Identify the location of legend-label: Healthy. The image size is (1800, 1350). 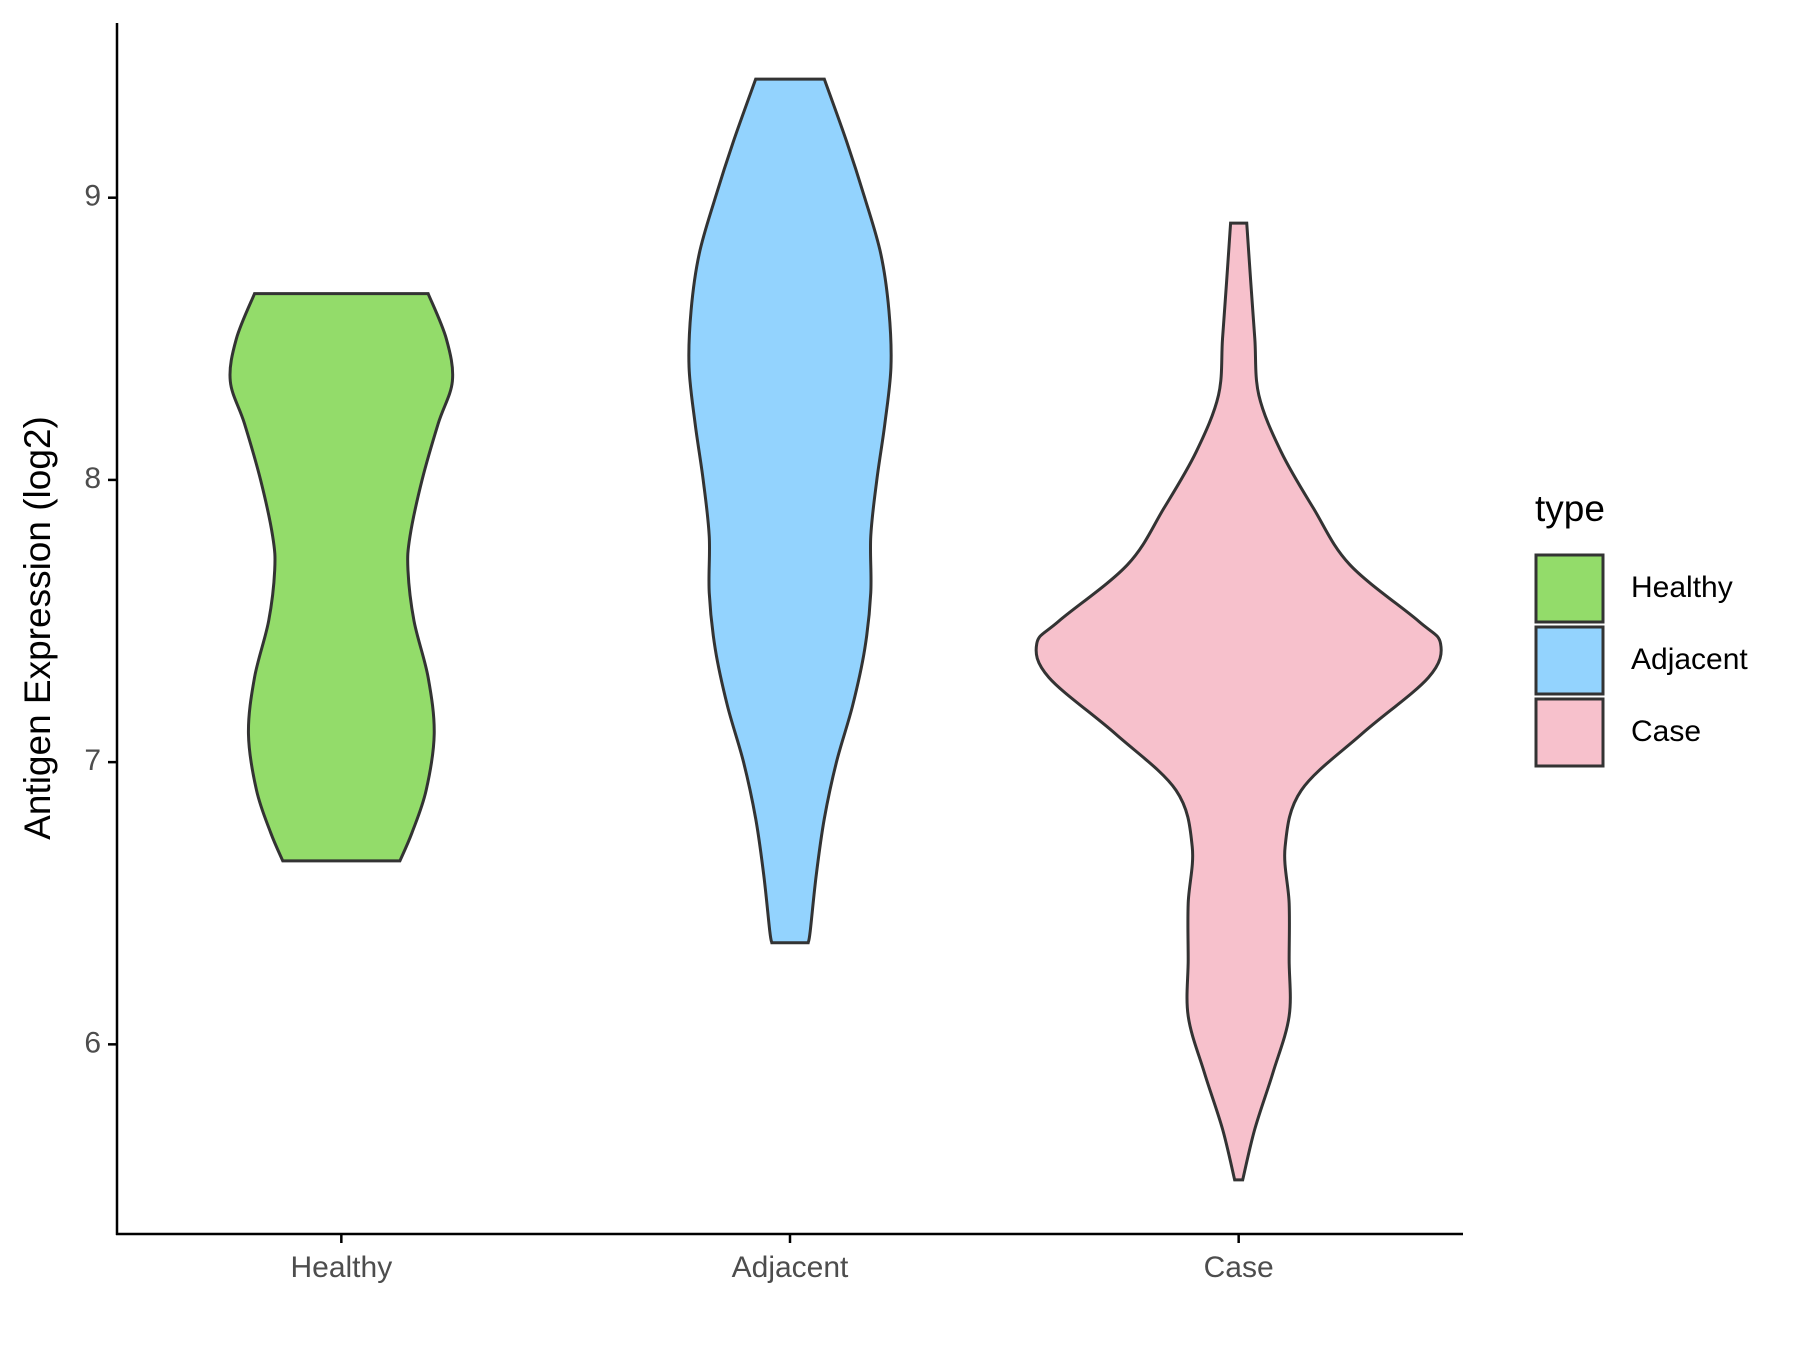
(1682, 587).